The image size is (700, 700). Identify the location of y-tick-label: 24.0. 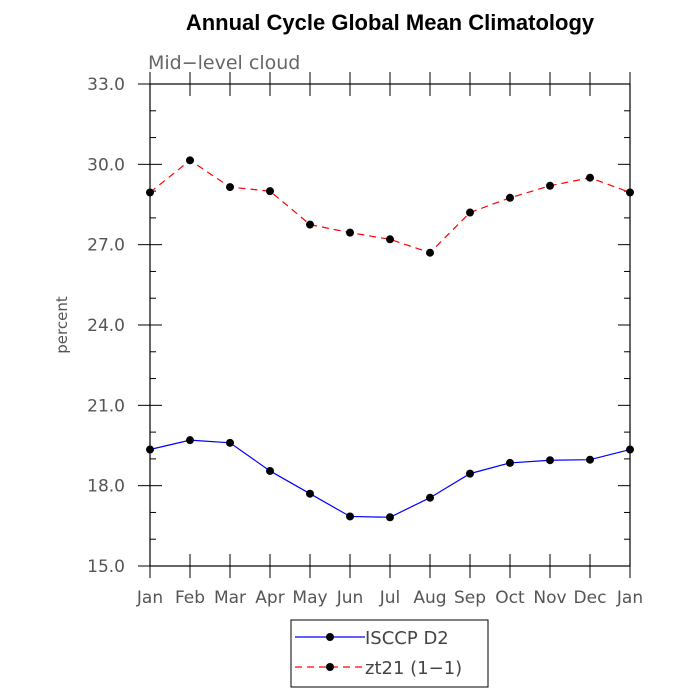
(106, 326).